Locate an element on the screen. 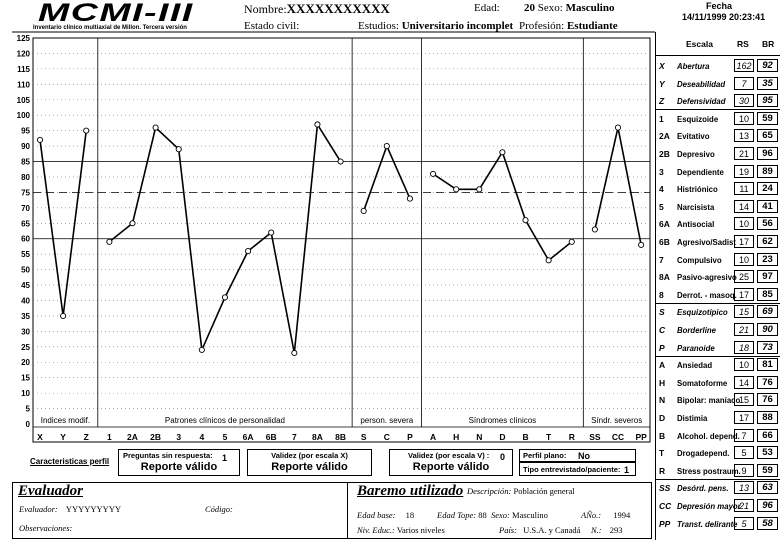 The image size is (780, 540). edad-tope-label: Edad Tope: is located at coordinates (457, 515).